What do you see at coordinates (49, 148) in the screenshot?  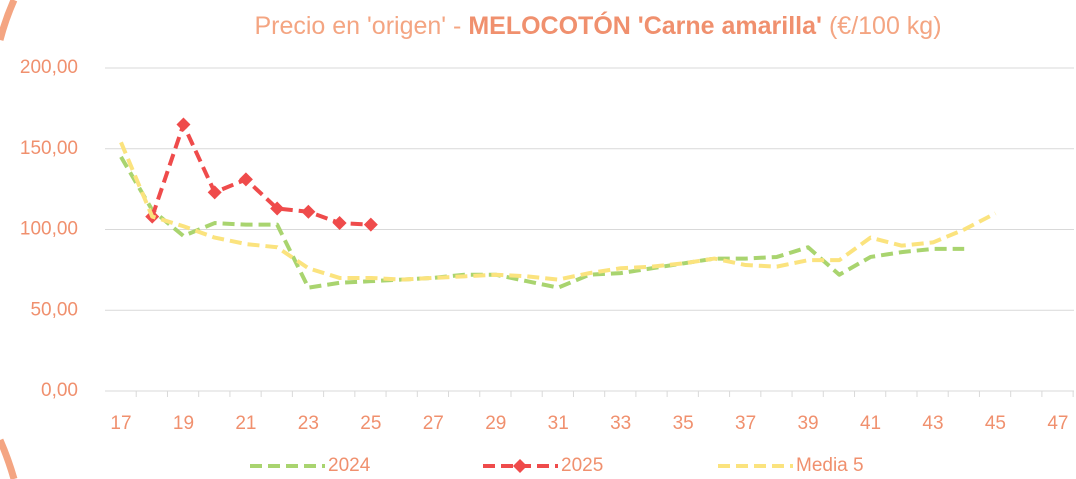 I see `y-tick-label: 150,00` at bounding box center [49, 148].